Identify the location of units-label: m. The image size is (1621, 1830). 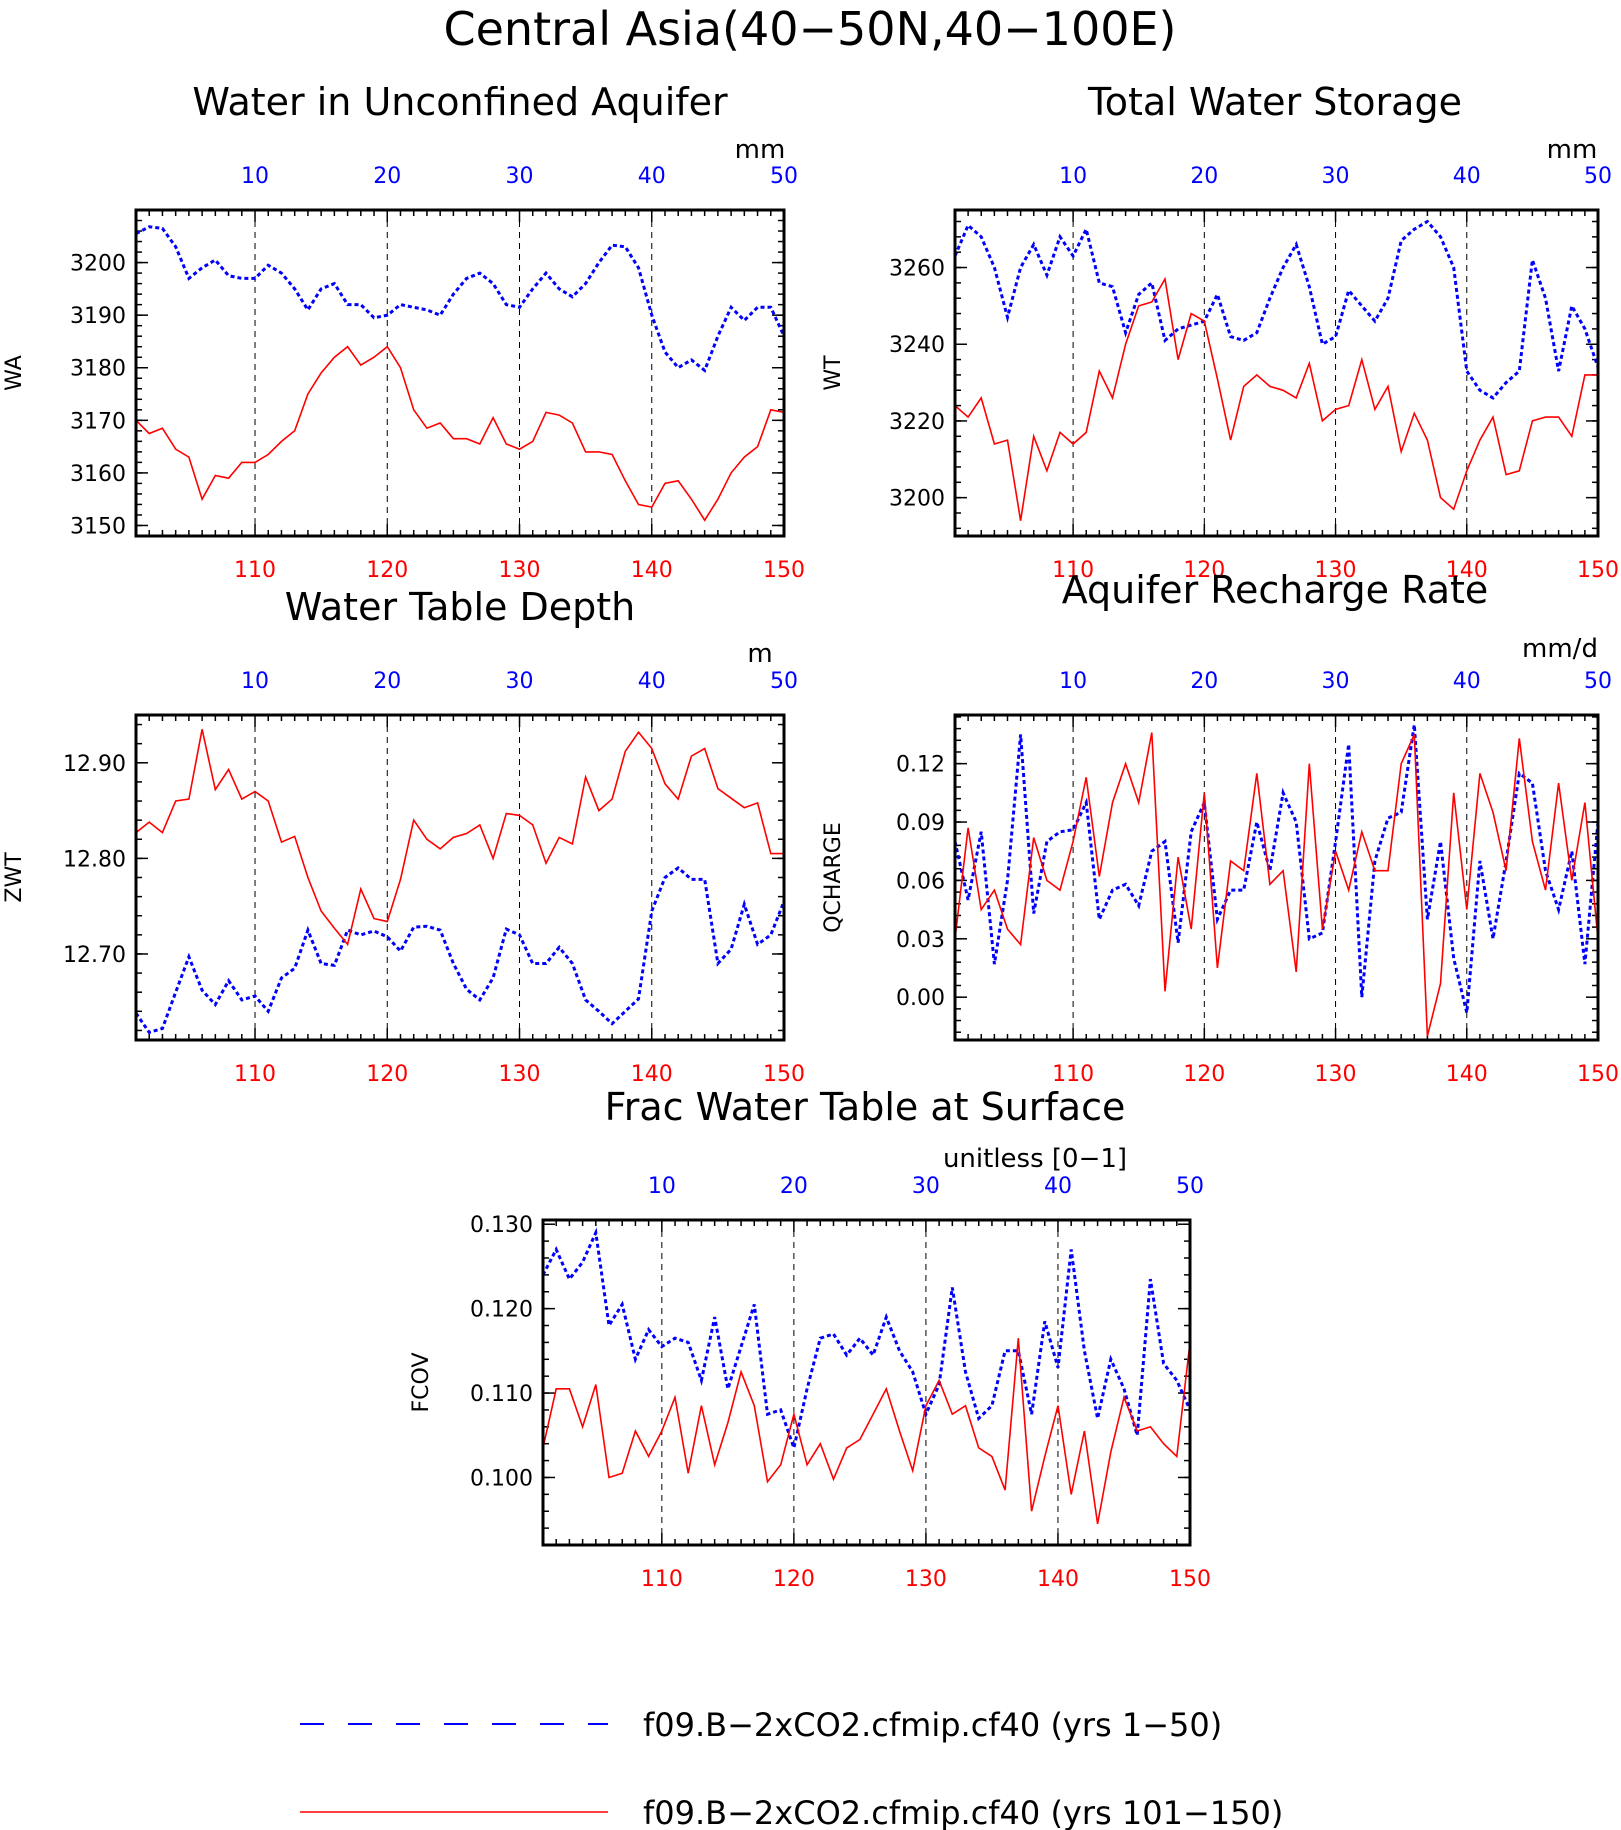
(759, 654).